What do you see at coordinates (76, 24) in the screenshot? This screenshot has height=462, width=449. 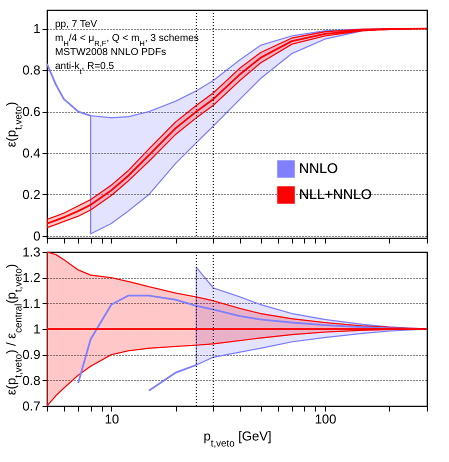 I see `annotation: pp, 7 TeV` at bounding box center [76, 24].